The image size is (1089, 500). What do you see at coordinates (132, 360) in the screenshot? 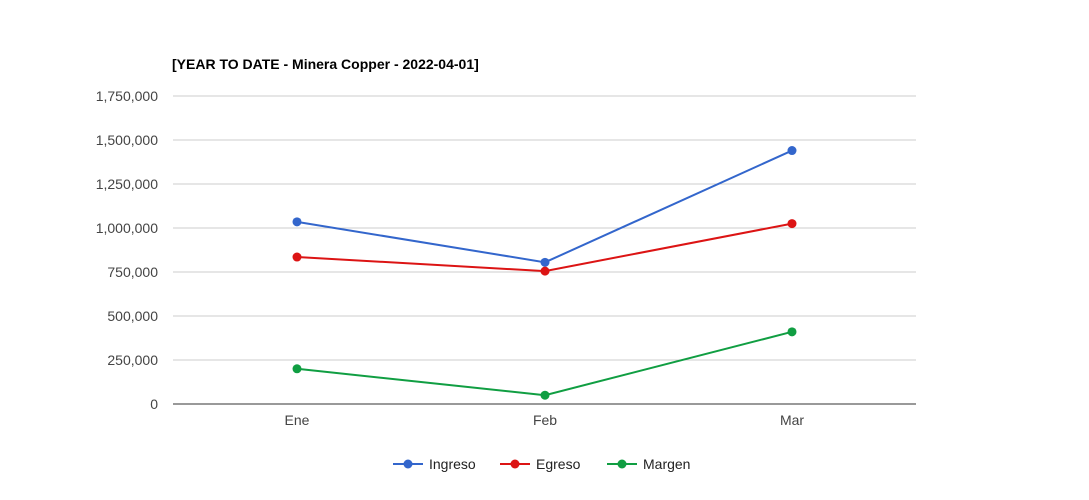
I see `y-tick-label: 250,000` at bounding box center [132, 360].